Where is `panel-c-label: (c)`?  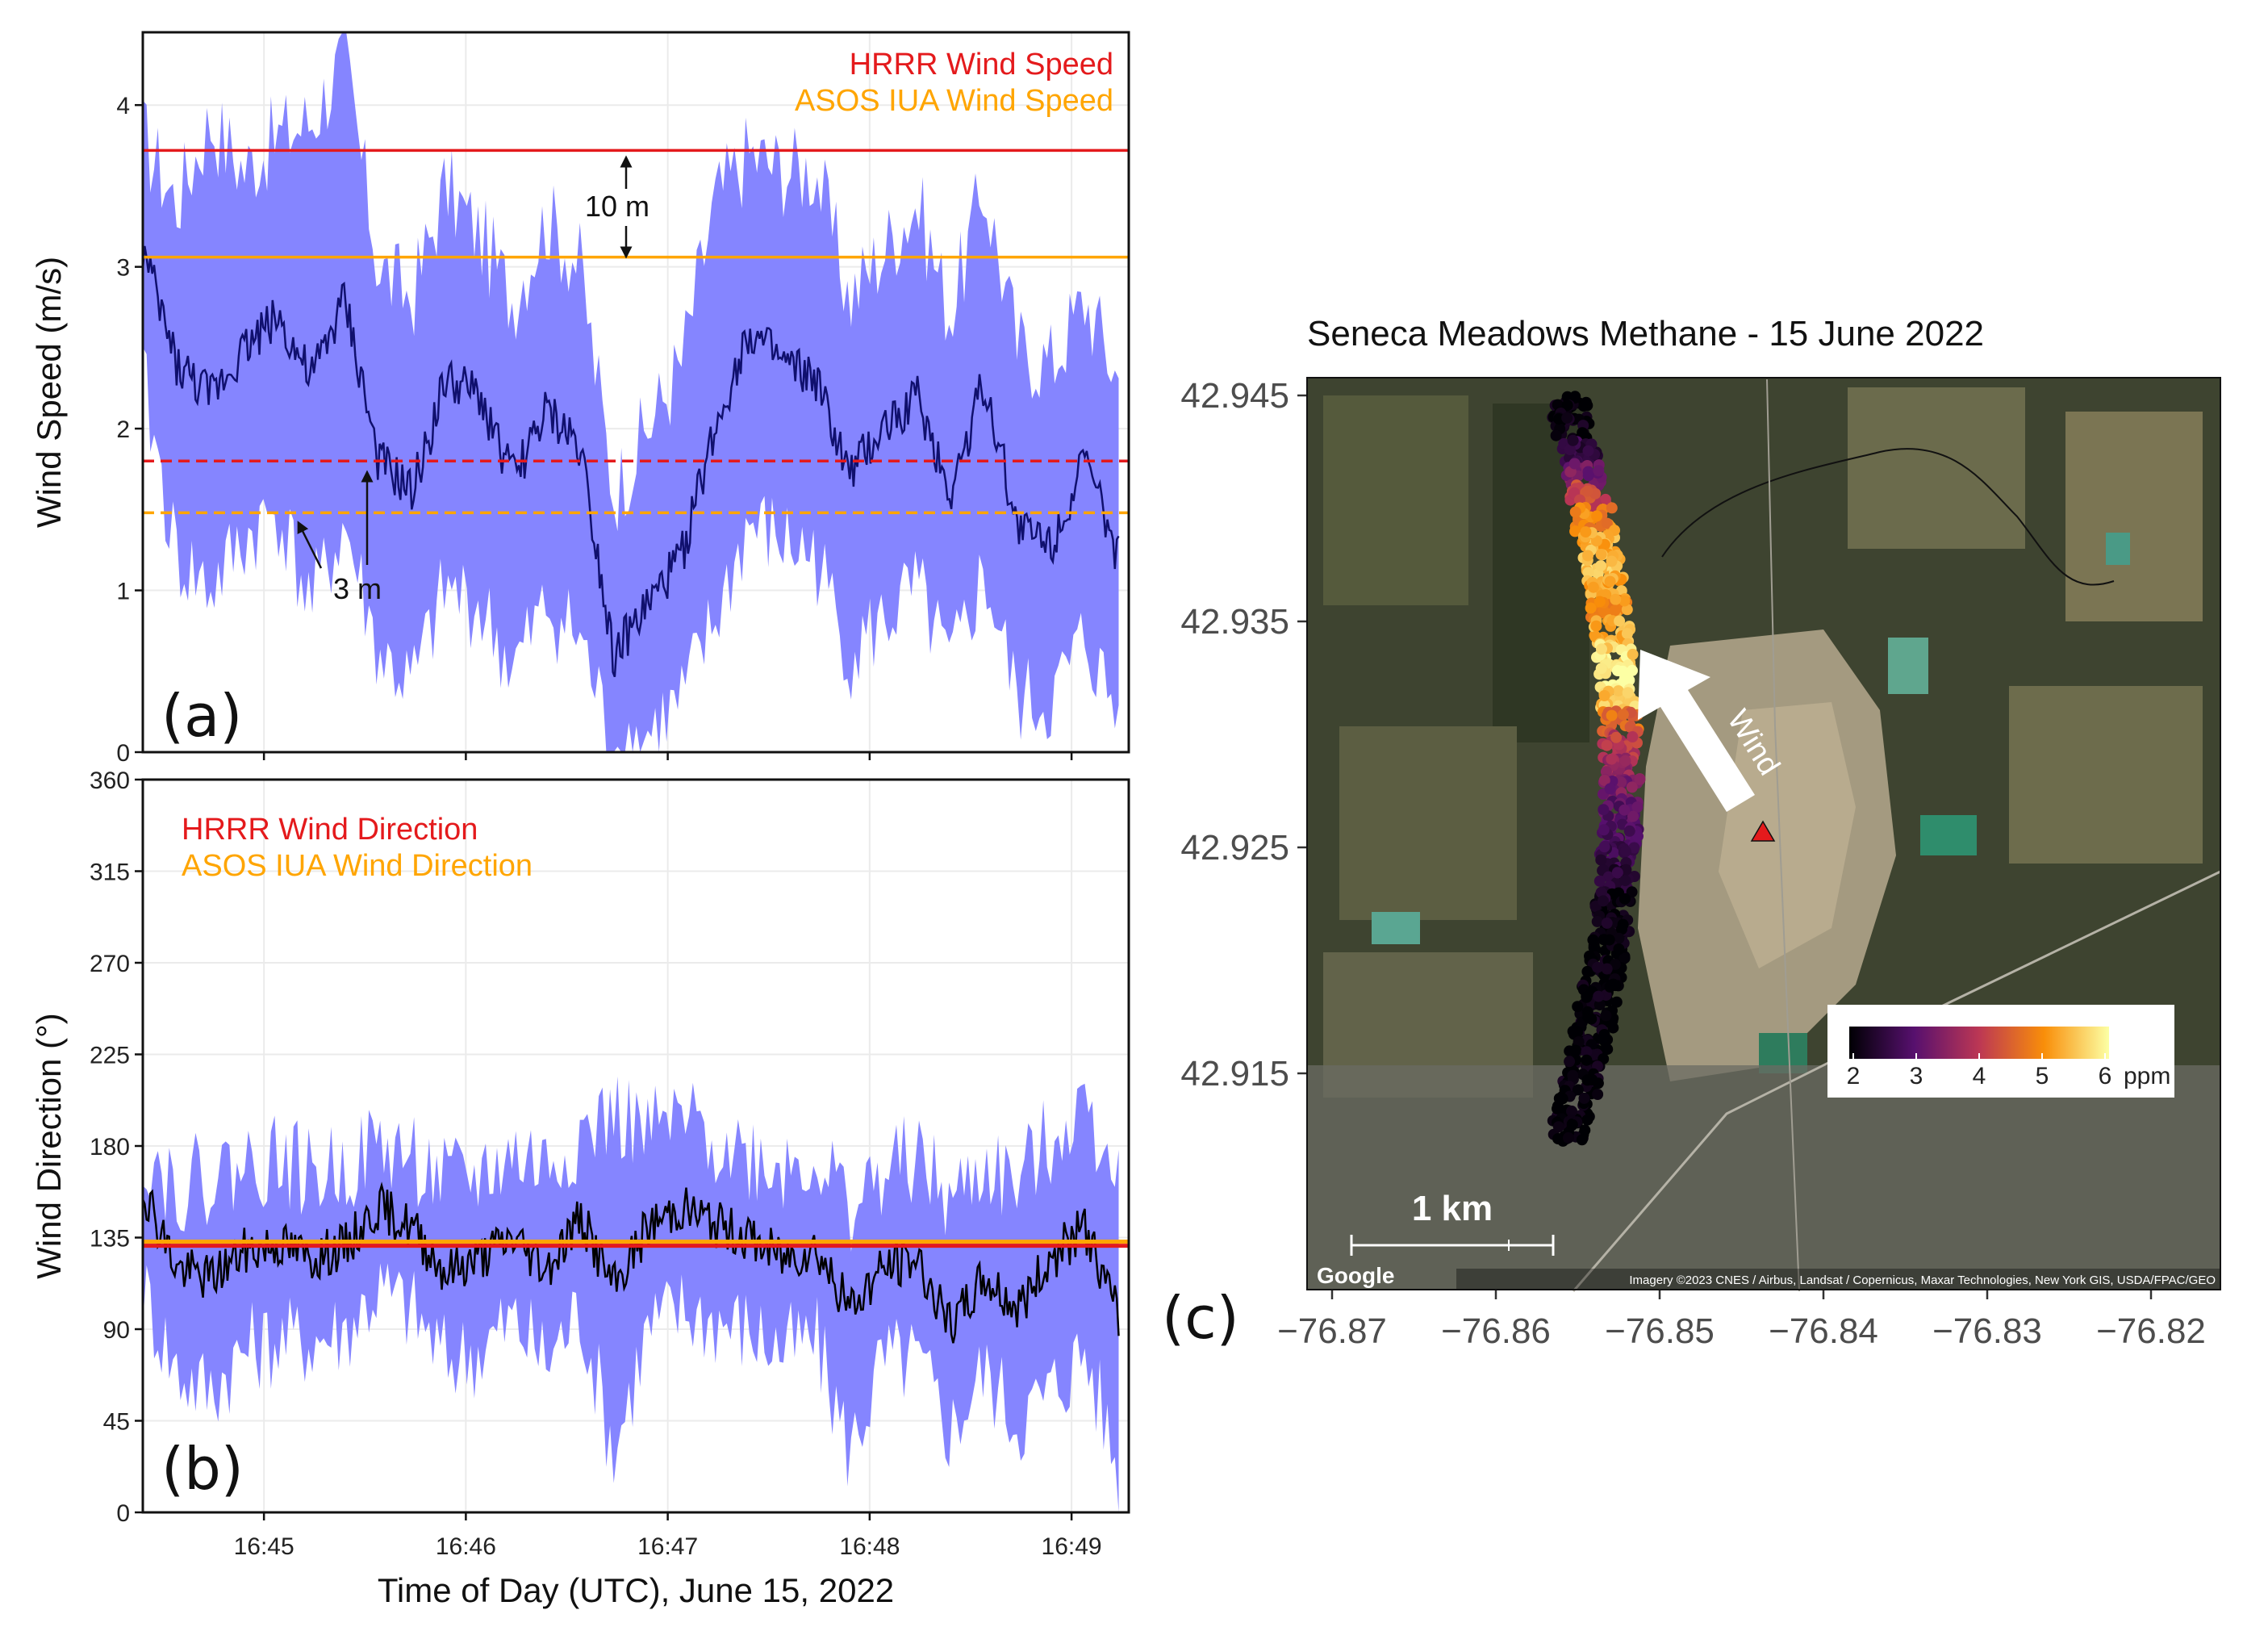
panel-c-label: (c) is located at coordinates (1200, 1318).